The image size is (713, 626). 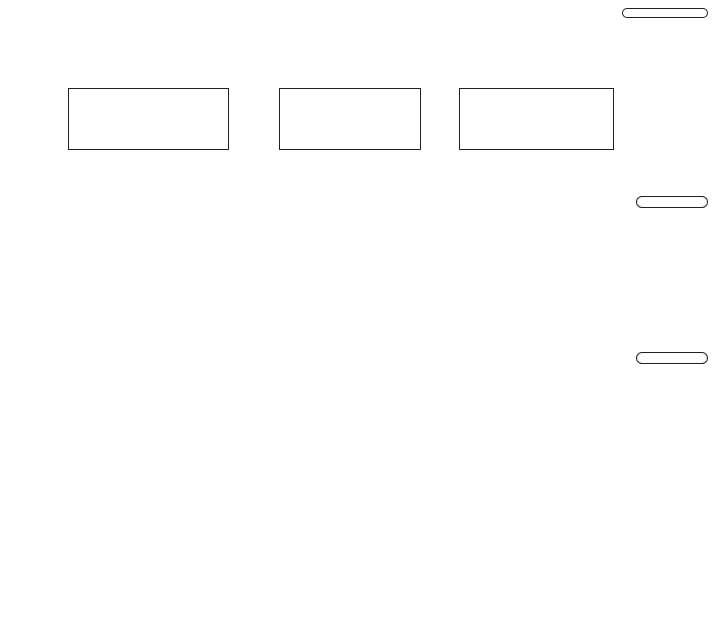 I want to click on high-chart-legend, so click(x=672, y=202).